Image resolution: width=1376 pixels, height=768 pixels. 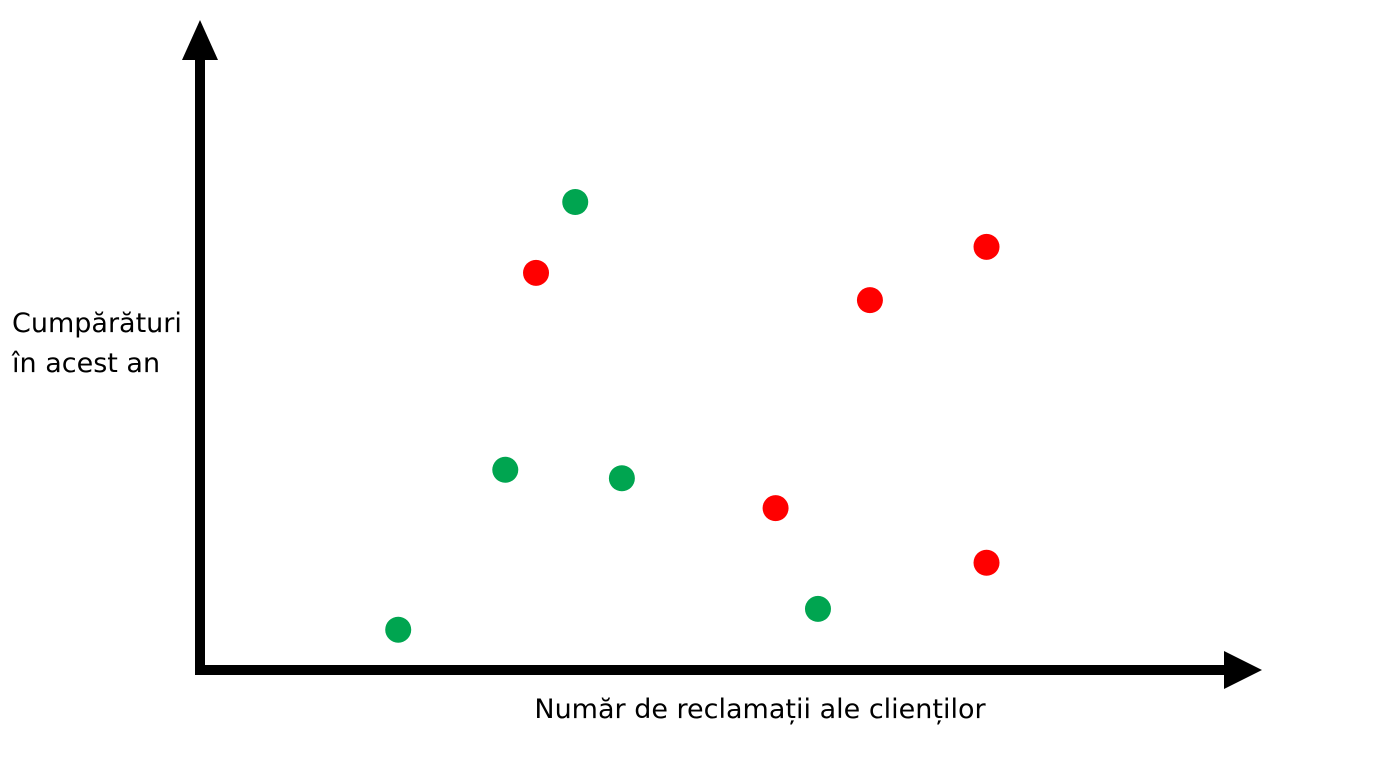 I want to click on x-axis-label: Număr de reclamații ale clienților, so click(x=760, y=709).